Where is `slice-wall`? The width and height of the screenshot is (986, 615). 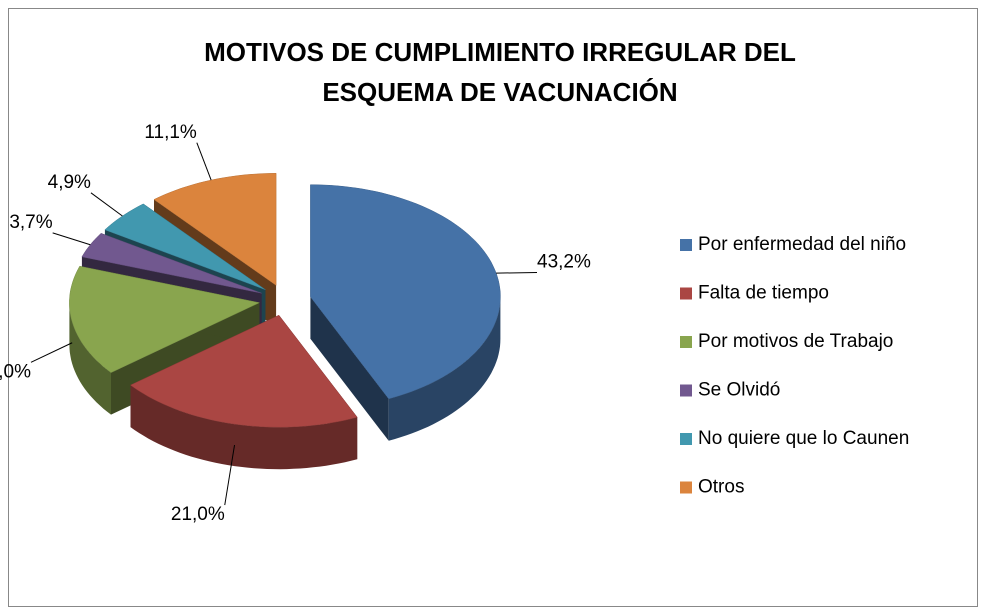 slice-wall is located at coordinates (349, 368).